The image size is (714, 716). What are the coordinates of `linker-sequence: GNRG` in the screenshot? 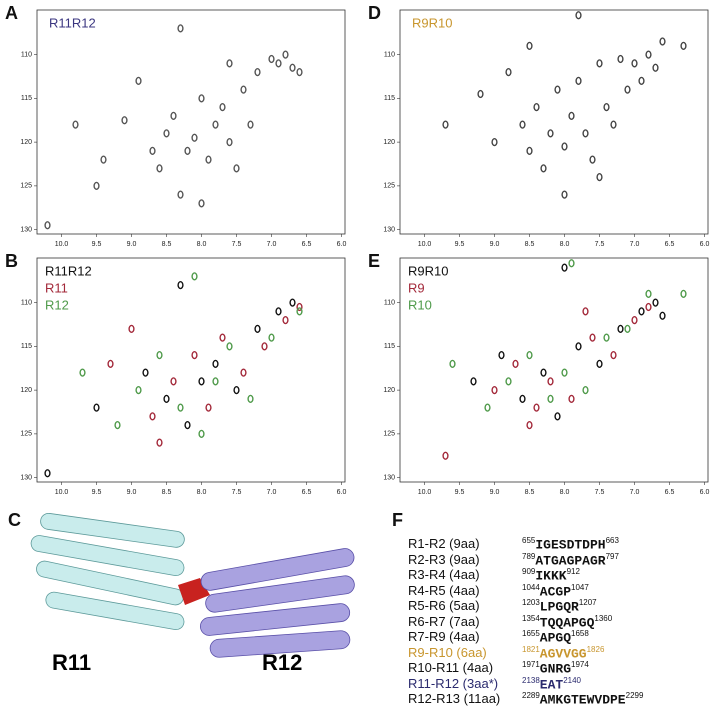 It's located at (555, 669).